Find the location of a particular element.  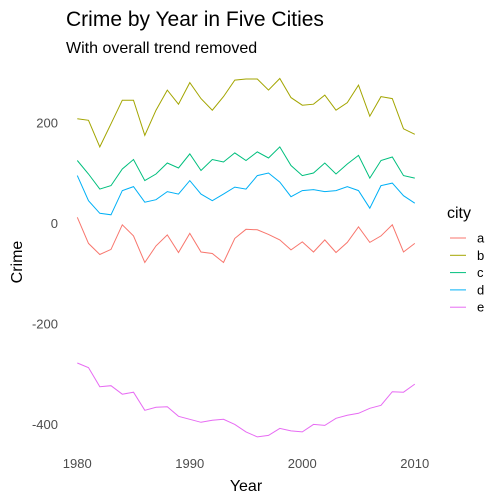

y-tick-label: 200 is located at coordinates (47, 122).